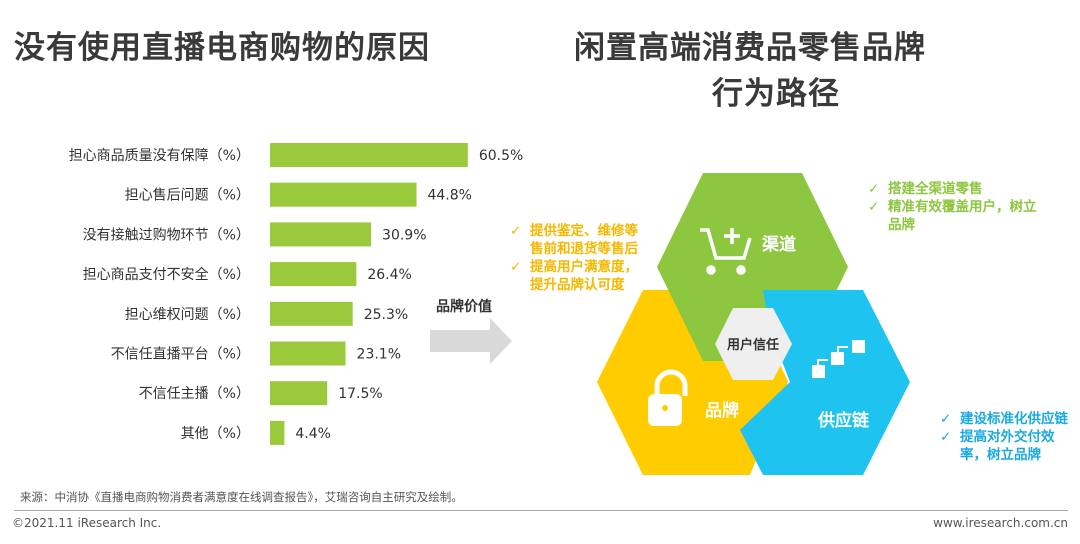  What do you see at coordinates (501, 156) in the screenshot?
I see `data-label: 60.5%` at bounding box center [501, 156].